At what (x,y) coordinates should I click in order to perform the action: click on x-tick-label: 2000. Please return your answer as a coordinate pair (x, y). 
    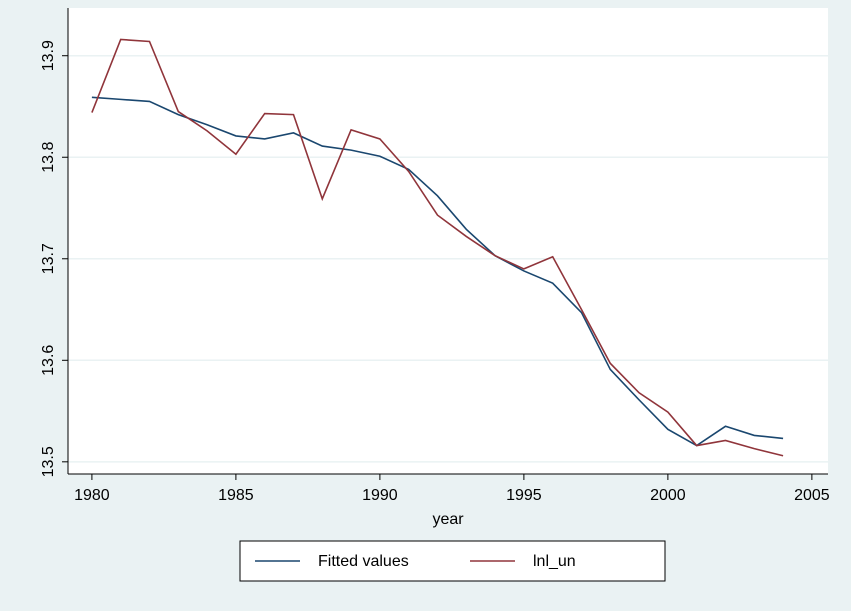
    Looking at the image, I should click on (668, 495).